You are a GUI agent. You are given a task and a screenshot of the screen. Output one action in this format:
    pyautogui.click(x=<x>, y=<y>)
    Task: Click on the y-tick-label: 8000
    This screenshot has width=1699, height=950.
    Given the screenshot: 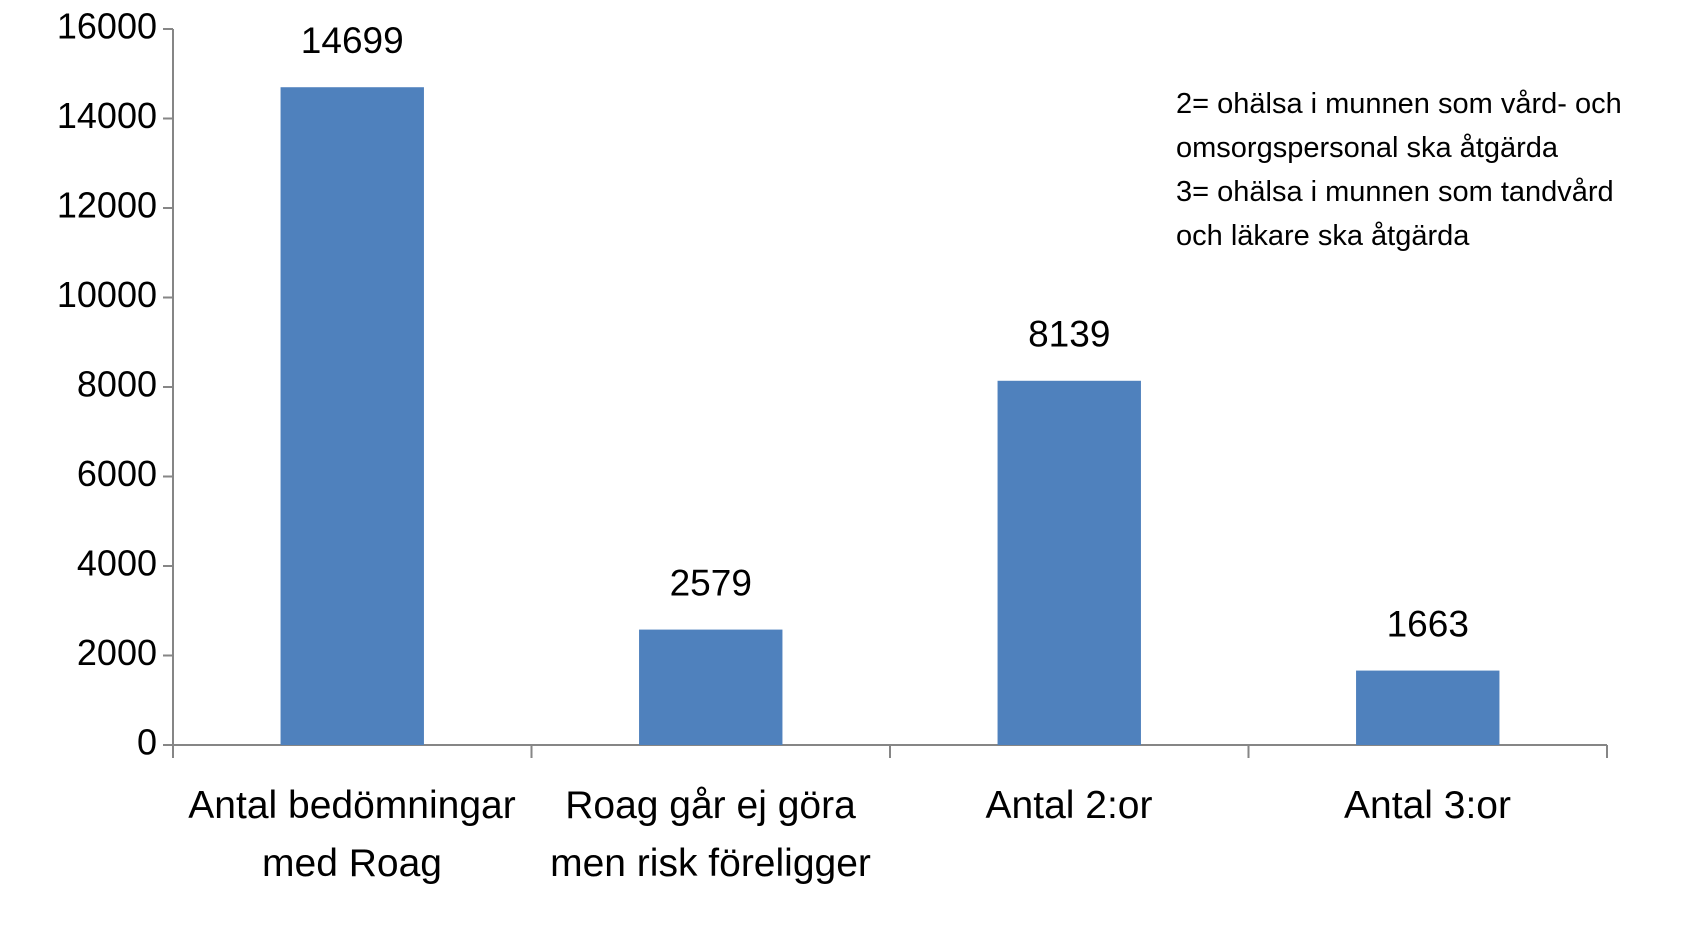 What is the action you would take?
    pyautogui.click(x=117, y=384)
    